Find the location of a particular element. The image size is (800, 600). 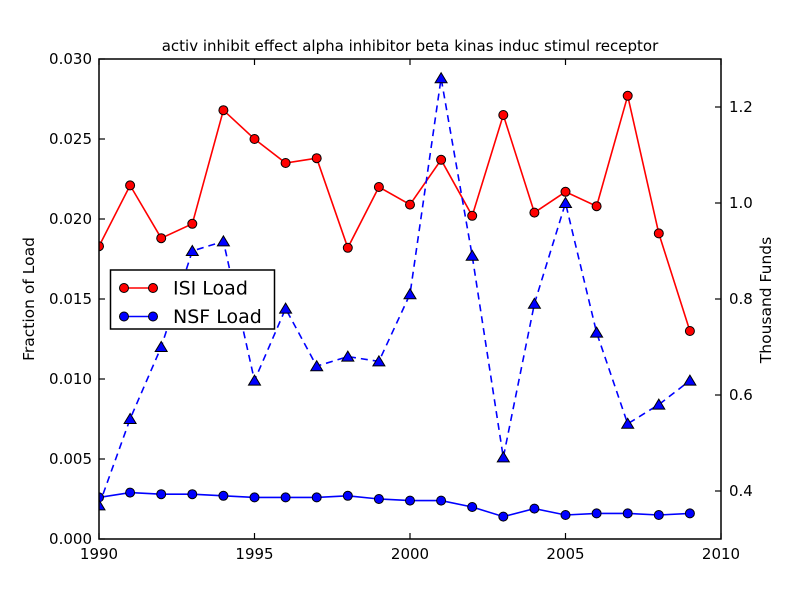

legend-item: NSF Load is located at coordinates (190, 317).